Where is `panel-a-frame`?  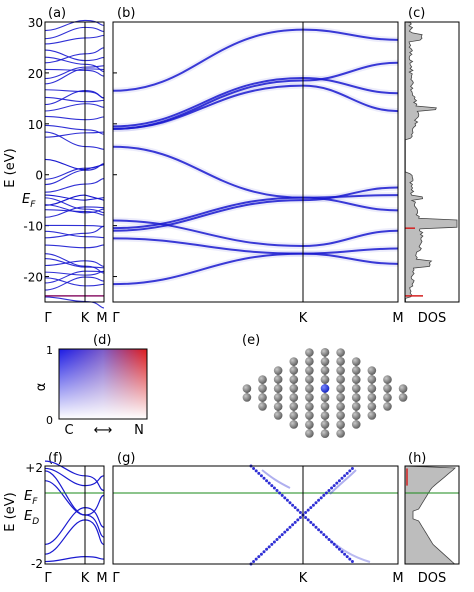
panel-a-frame is located at coordinates (74, 162).